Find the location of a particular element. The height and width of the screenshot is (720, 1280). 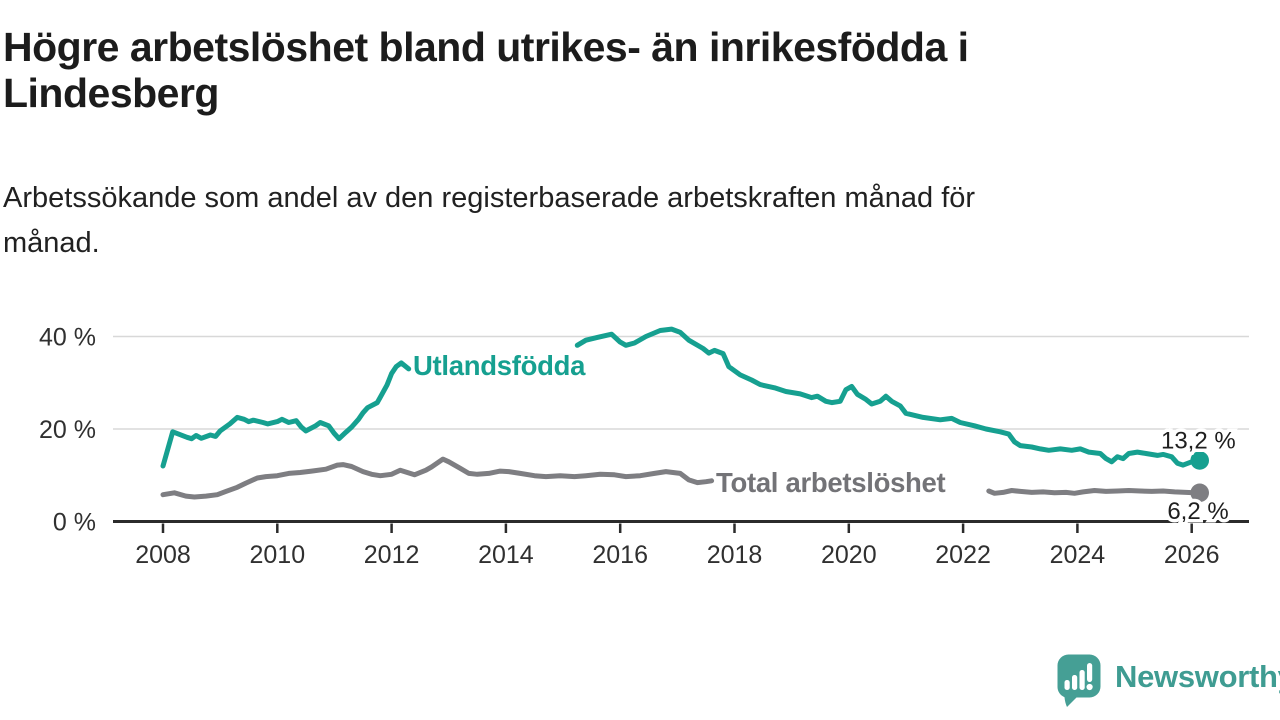

series-end-value-label: 13,2 % is located at coordinates (1198, 440).